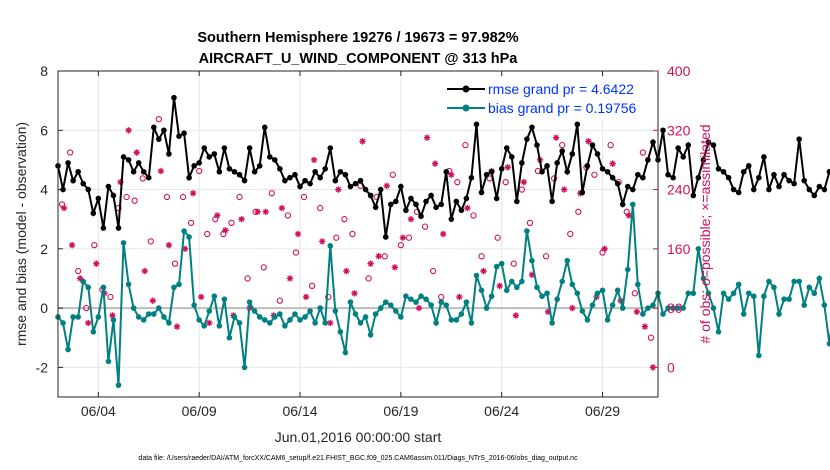  What do you see at coordinates (44, 308) in the screenshot?
I see `y-tick-label-left: 0` at bounding box center [44, 308].